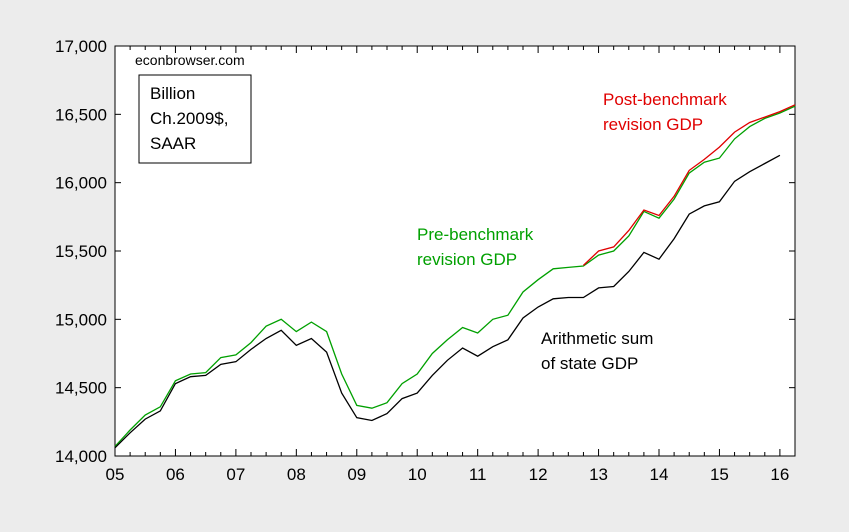 Image resolution: width=849 pixels, height=532 pixels. What do you see at coordinates (296, 474) in the screenshot?
I see `x-tick-label: 08` at bounding box center [296, 474].